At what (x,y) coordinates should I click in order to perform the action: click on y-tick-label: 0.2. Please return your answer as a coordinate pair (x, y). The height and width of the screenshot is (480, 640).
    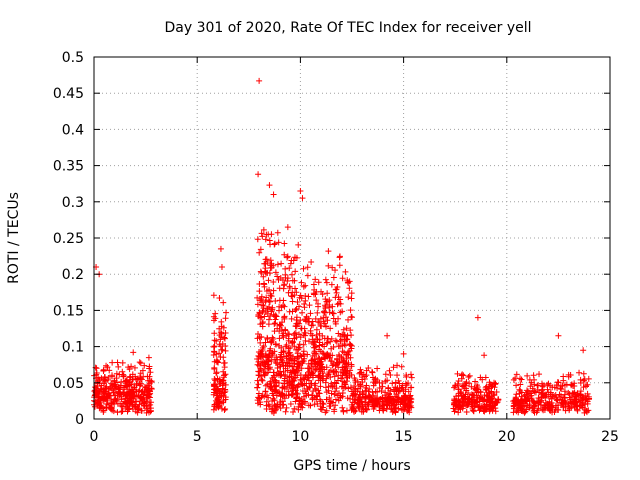
    Looking at the image, I should click on (73, 275).